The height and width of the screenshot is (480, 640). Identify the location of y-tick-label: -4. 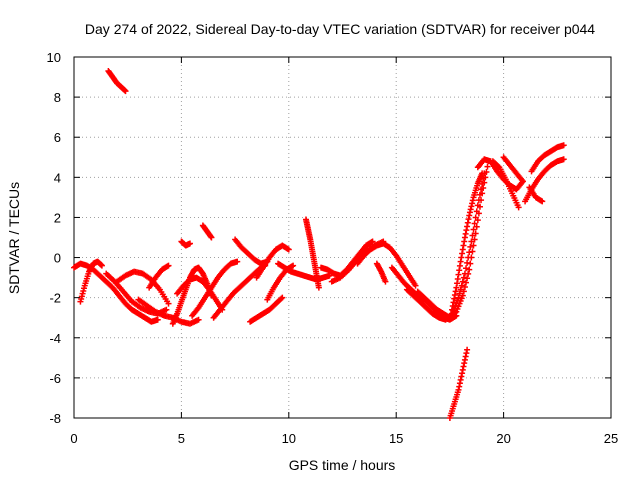
(55, 338).